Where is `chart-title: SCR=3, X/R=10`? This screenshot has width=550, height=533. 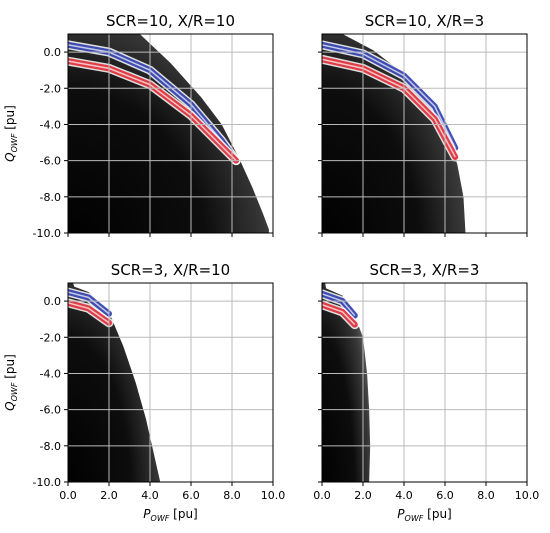 chart-title: SCR=3, X/R=10 is located at coordinates (170, 270).